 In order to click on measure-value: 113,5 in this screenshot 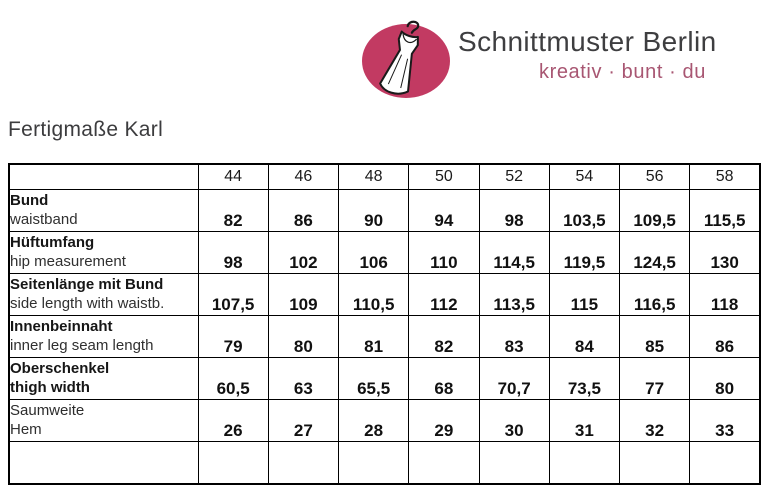, I will do `click(514, 294)`.